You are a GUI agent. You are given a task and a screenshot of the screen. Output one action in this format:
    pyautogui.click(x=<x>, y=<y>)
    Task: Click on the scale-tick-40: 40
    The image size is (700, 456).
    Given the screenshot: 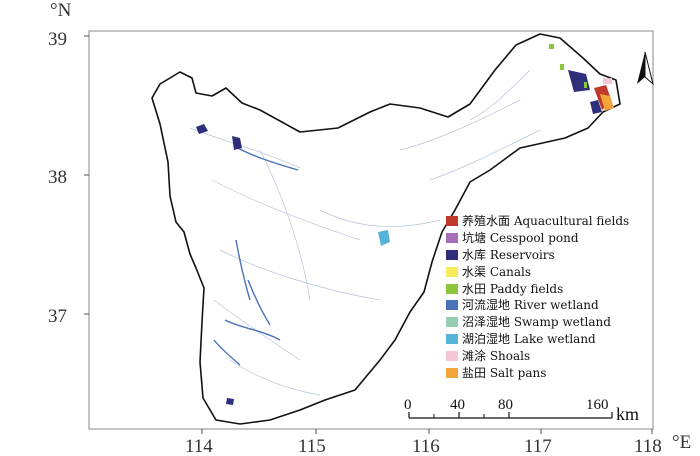 What is the action you would take?
    pyautogui.click(x=457, y=405)
    